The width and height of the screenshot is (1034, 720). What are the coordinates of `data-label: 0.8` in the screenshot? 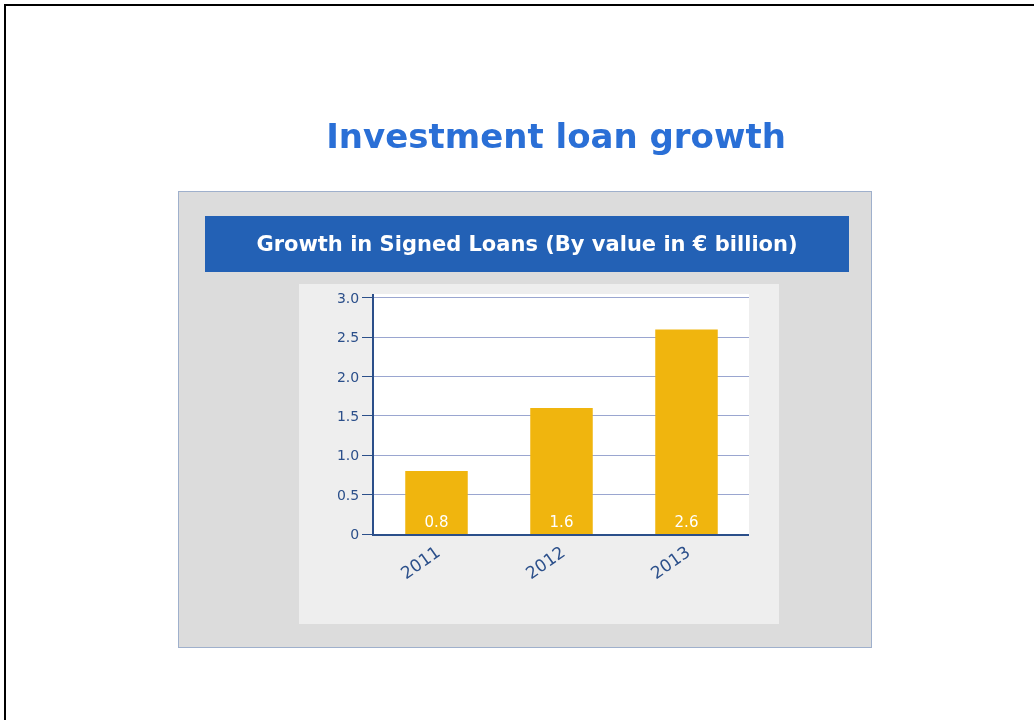 It's located at (436, 522).